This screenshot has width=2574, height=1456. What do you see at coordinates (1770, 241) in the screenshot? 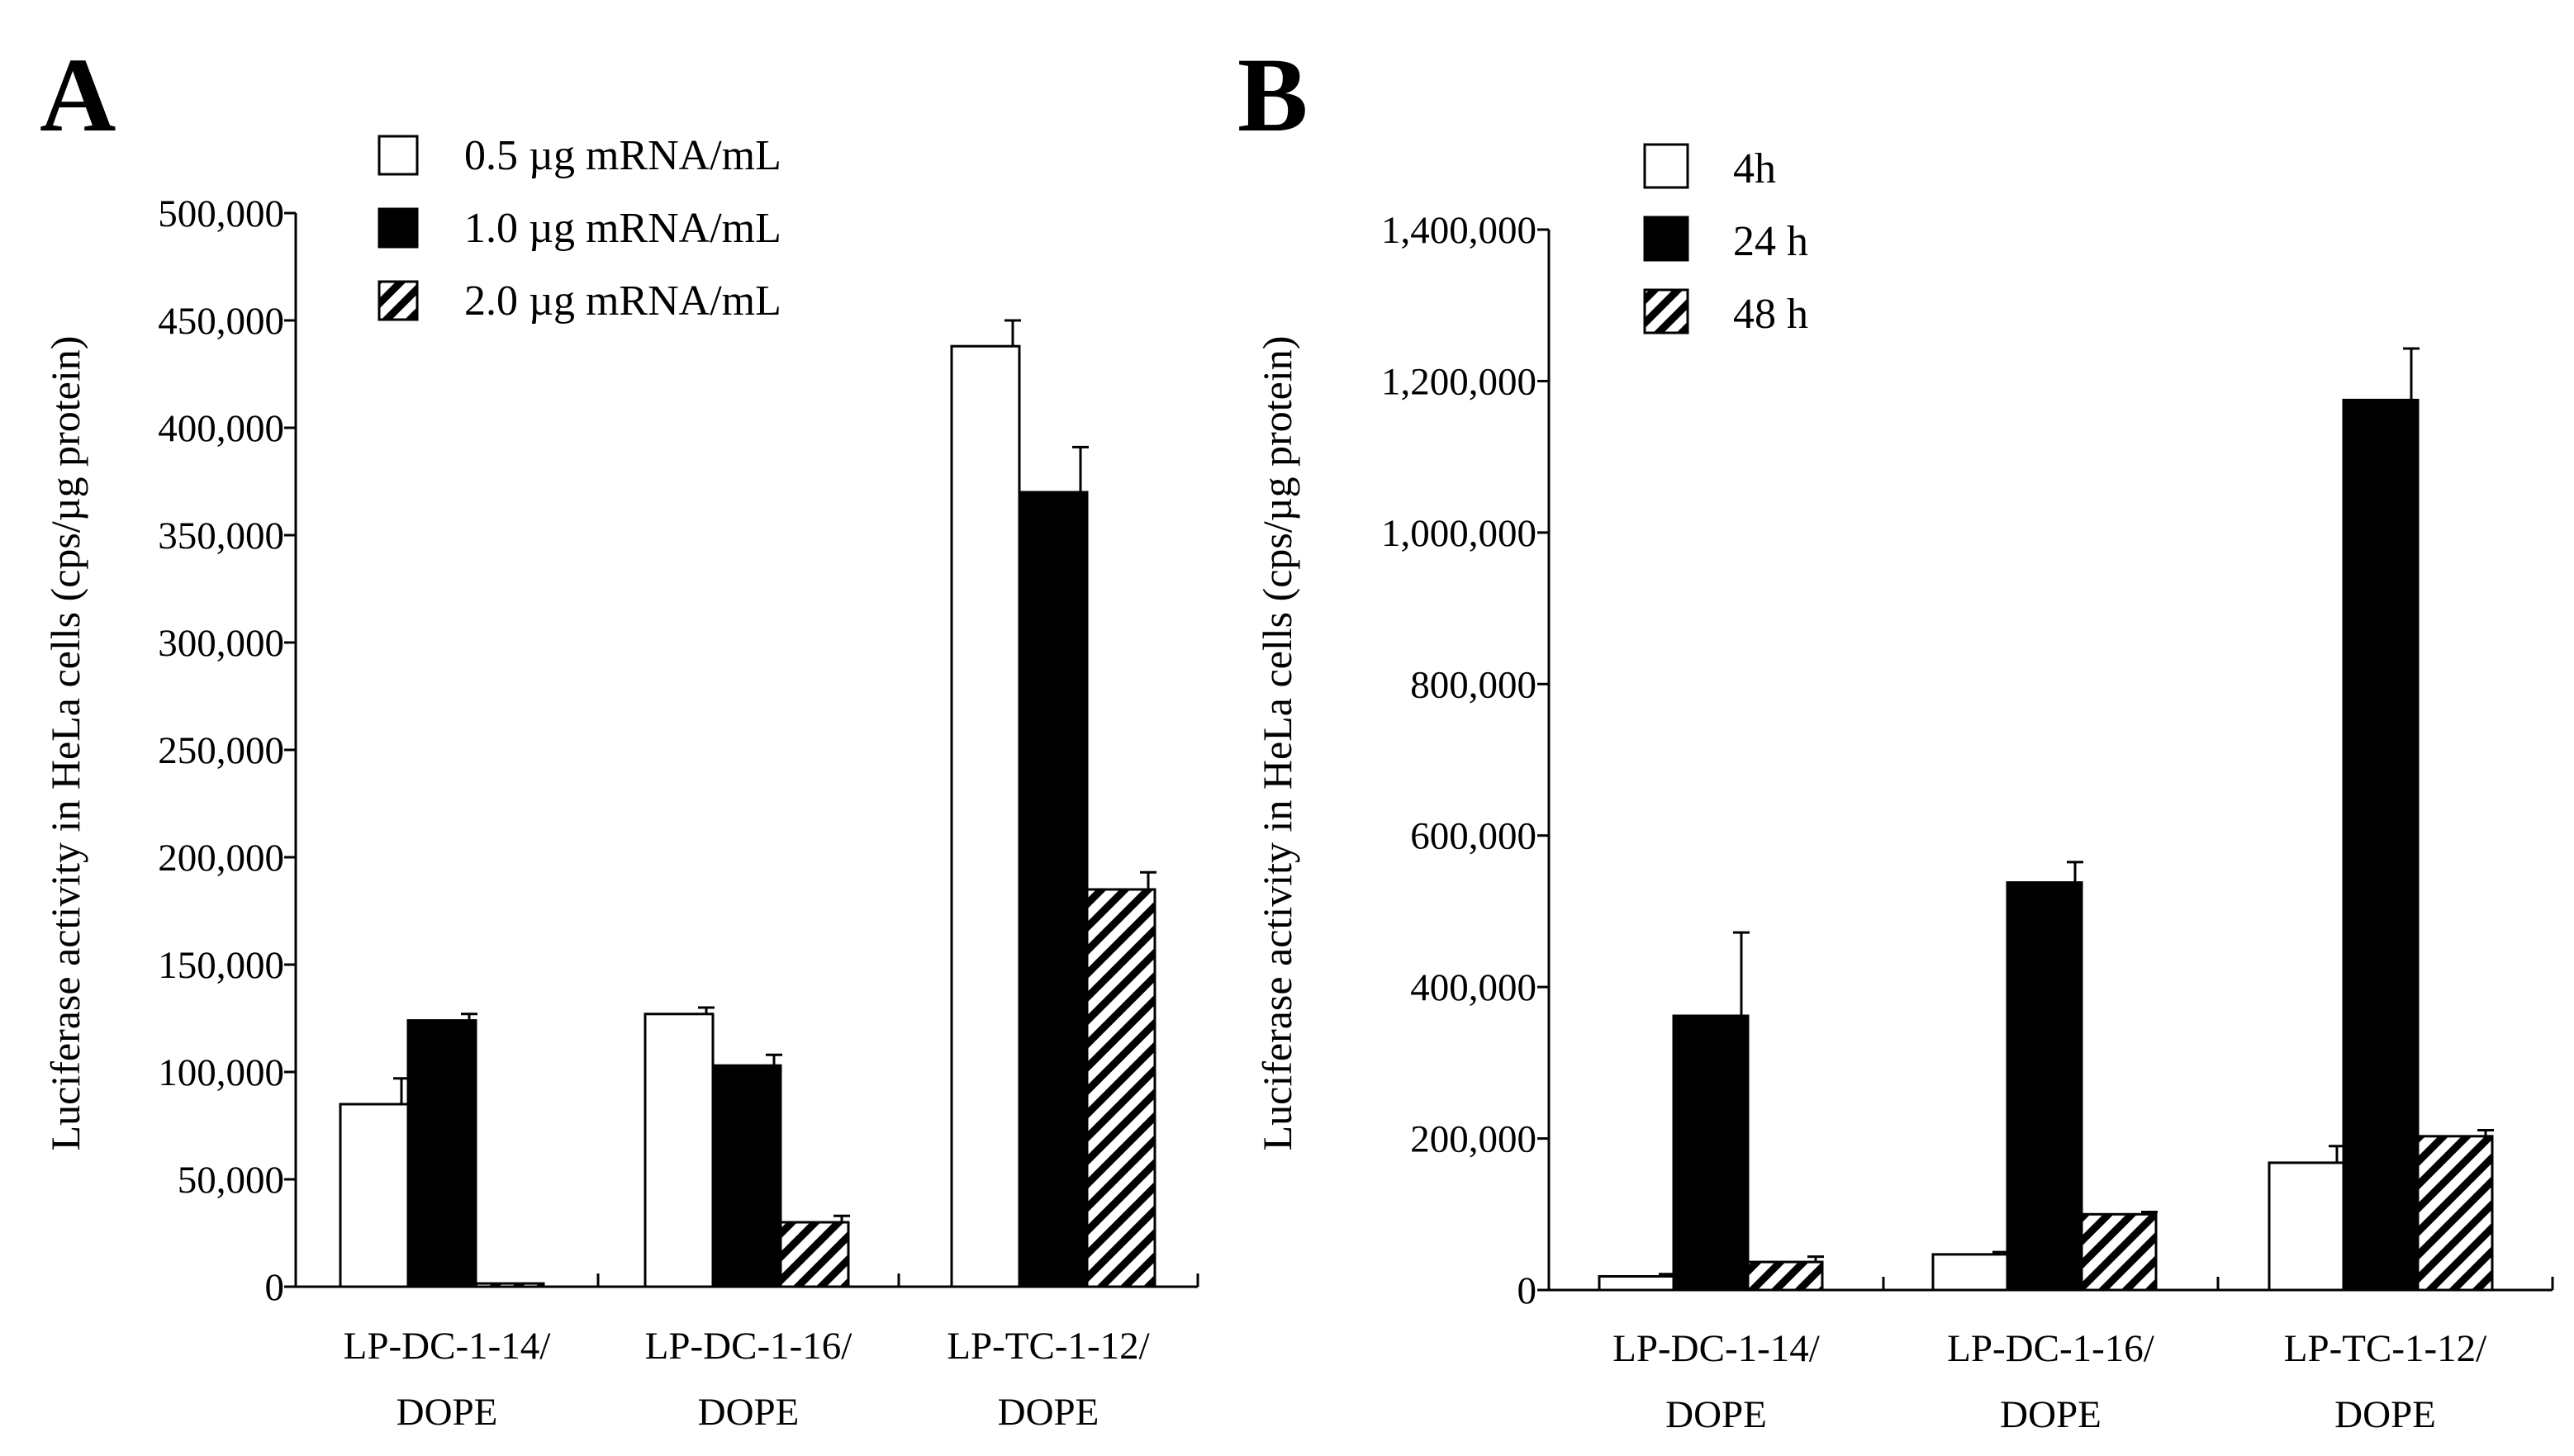
I see `panel-b-legend-label: 24 h` at bounding box center [1770, 241].